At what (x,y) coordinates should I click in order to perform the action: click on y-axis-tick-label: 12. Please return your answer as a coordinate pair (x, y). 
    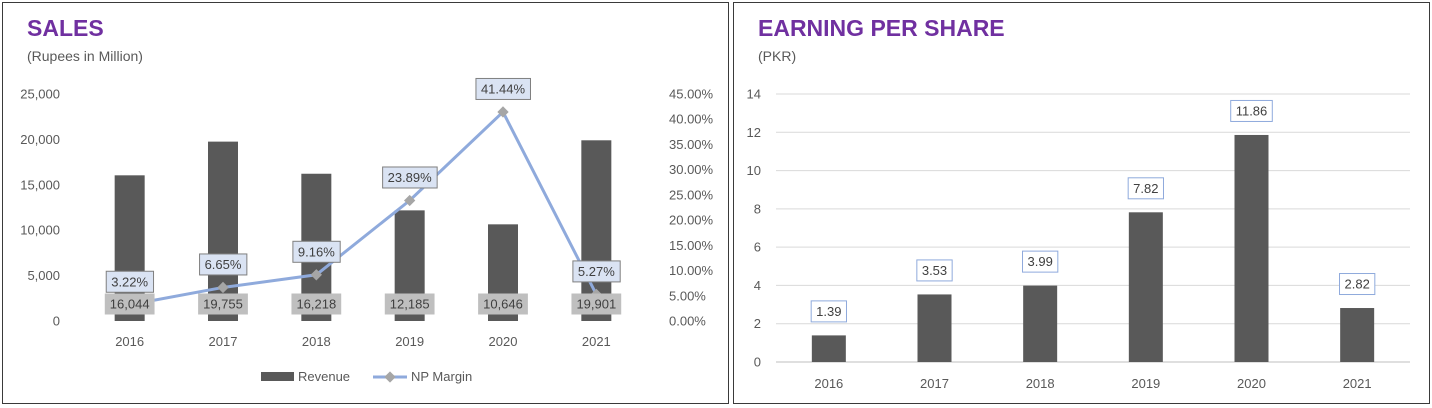
    Looking at the image, I should click on (754, 132).